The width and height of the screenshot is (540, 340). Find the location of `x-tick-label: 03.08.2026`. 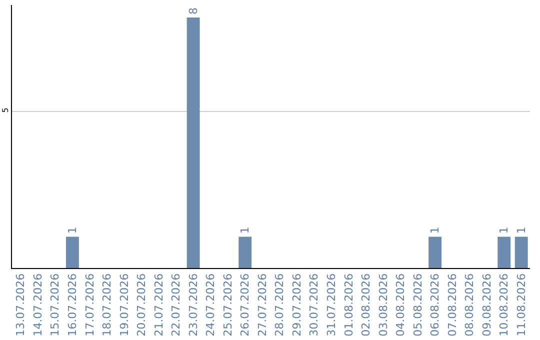

x-tick-label: 03.08.2026 is located at coordinates (383, 304).